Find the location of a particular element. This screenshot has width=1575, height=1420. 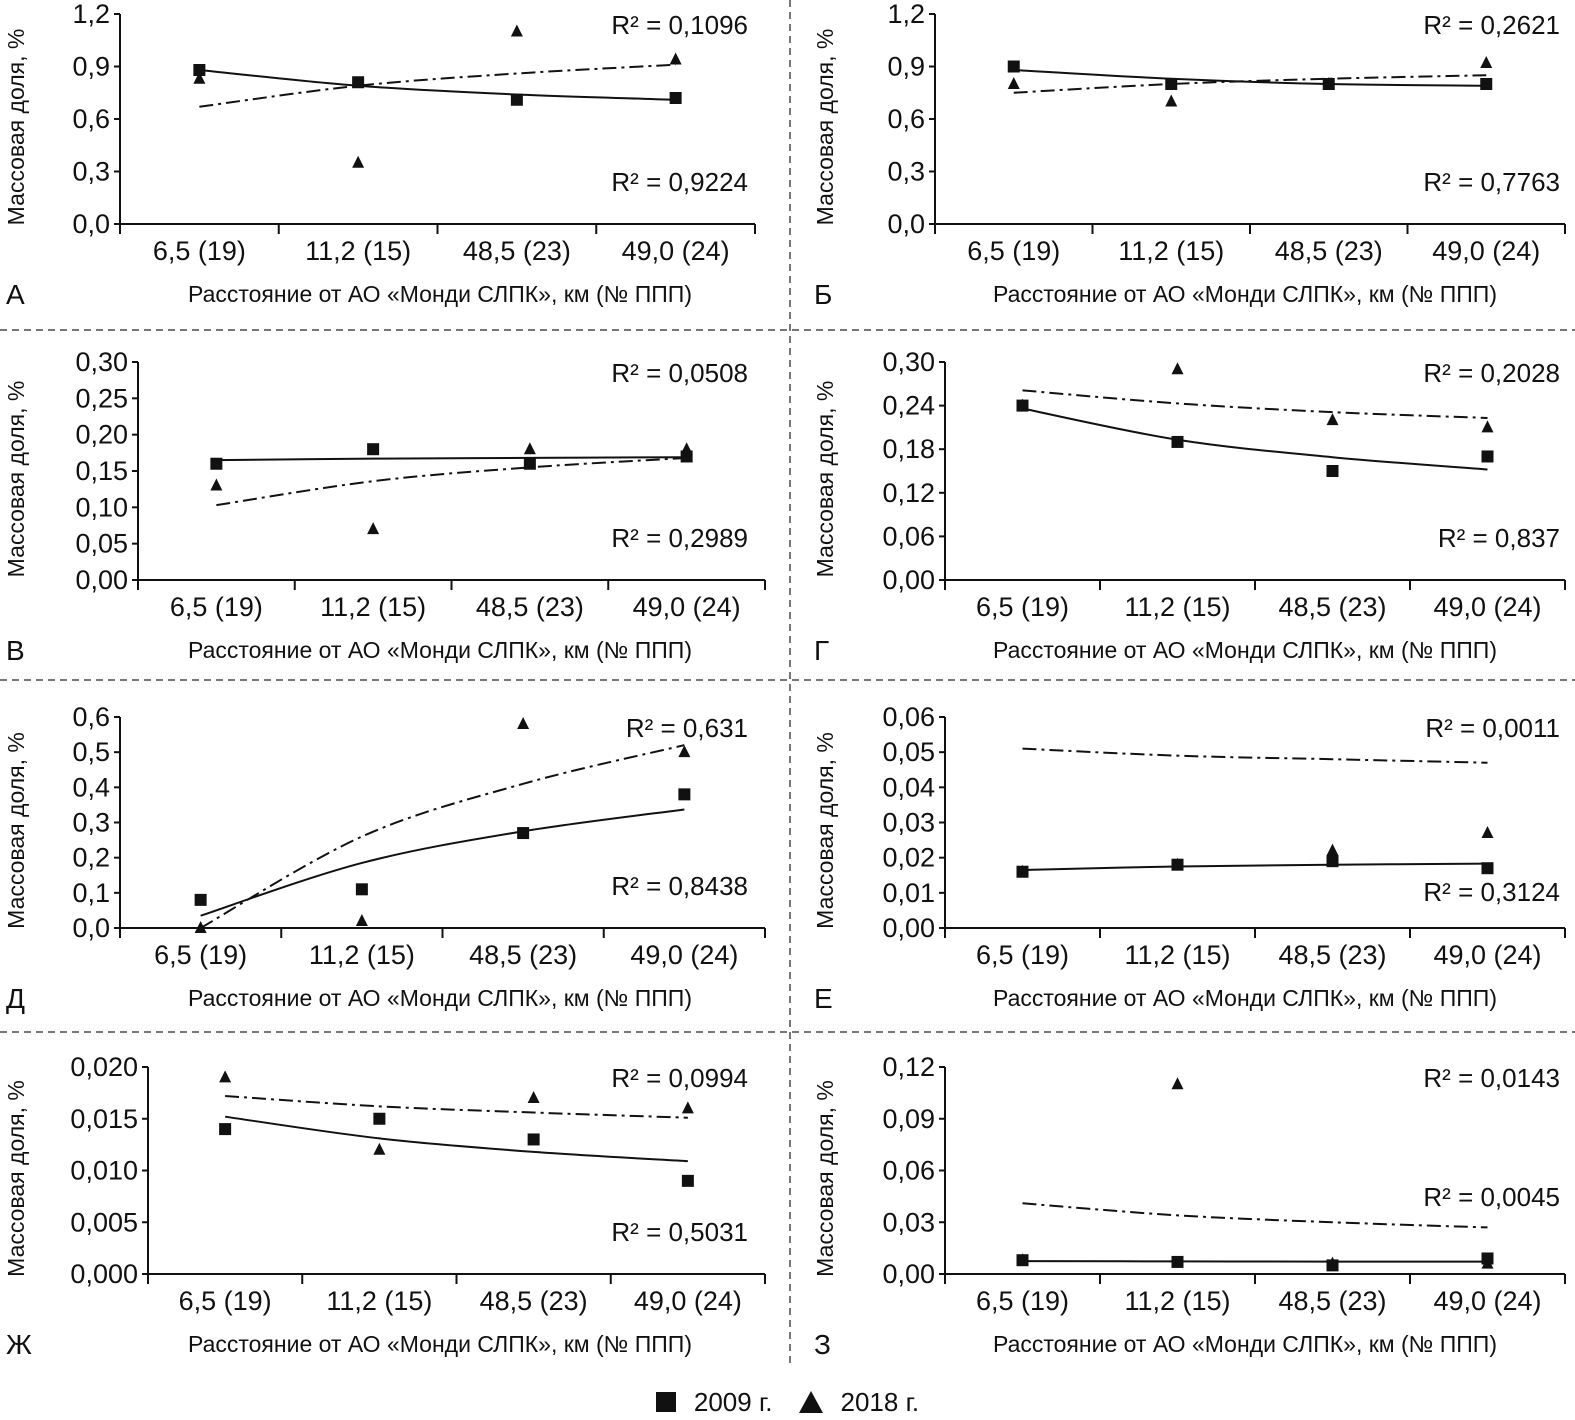

r-squared-2009: R² = 0,0045 is located at coordinates (1491, 1197).